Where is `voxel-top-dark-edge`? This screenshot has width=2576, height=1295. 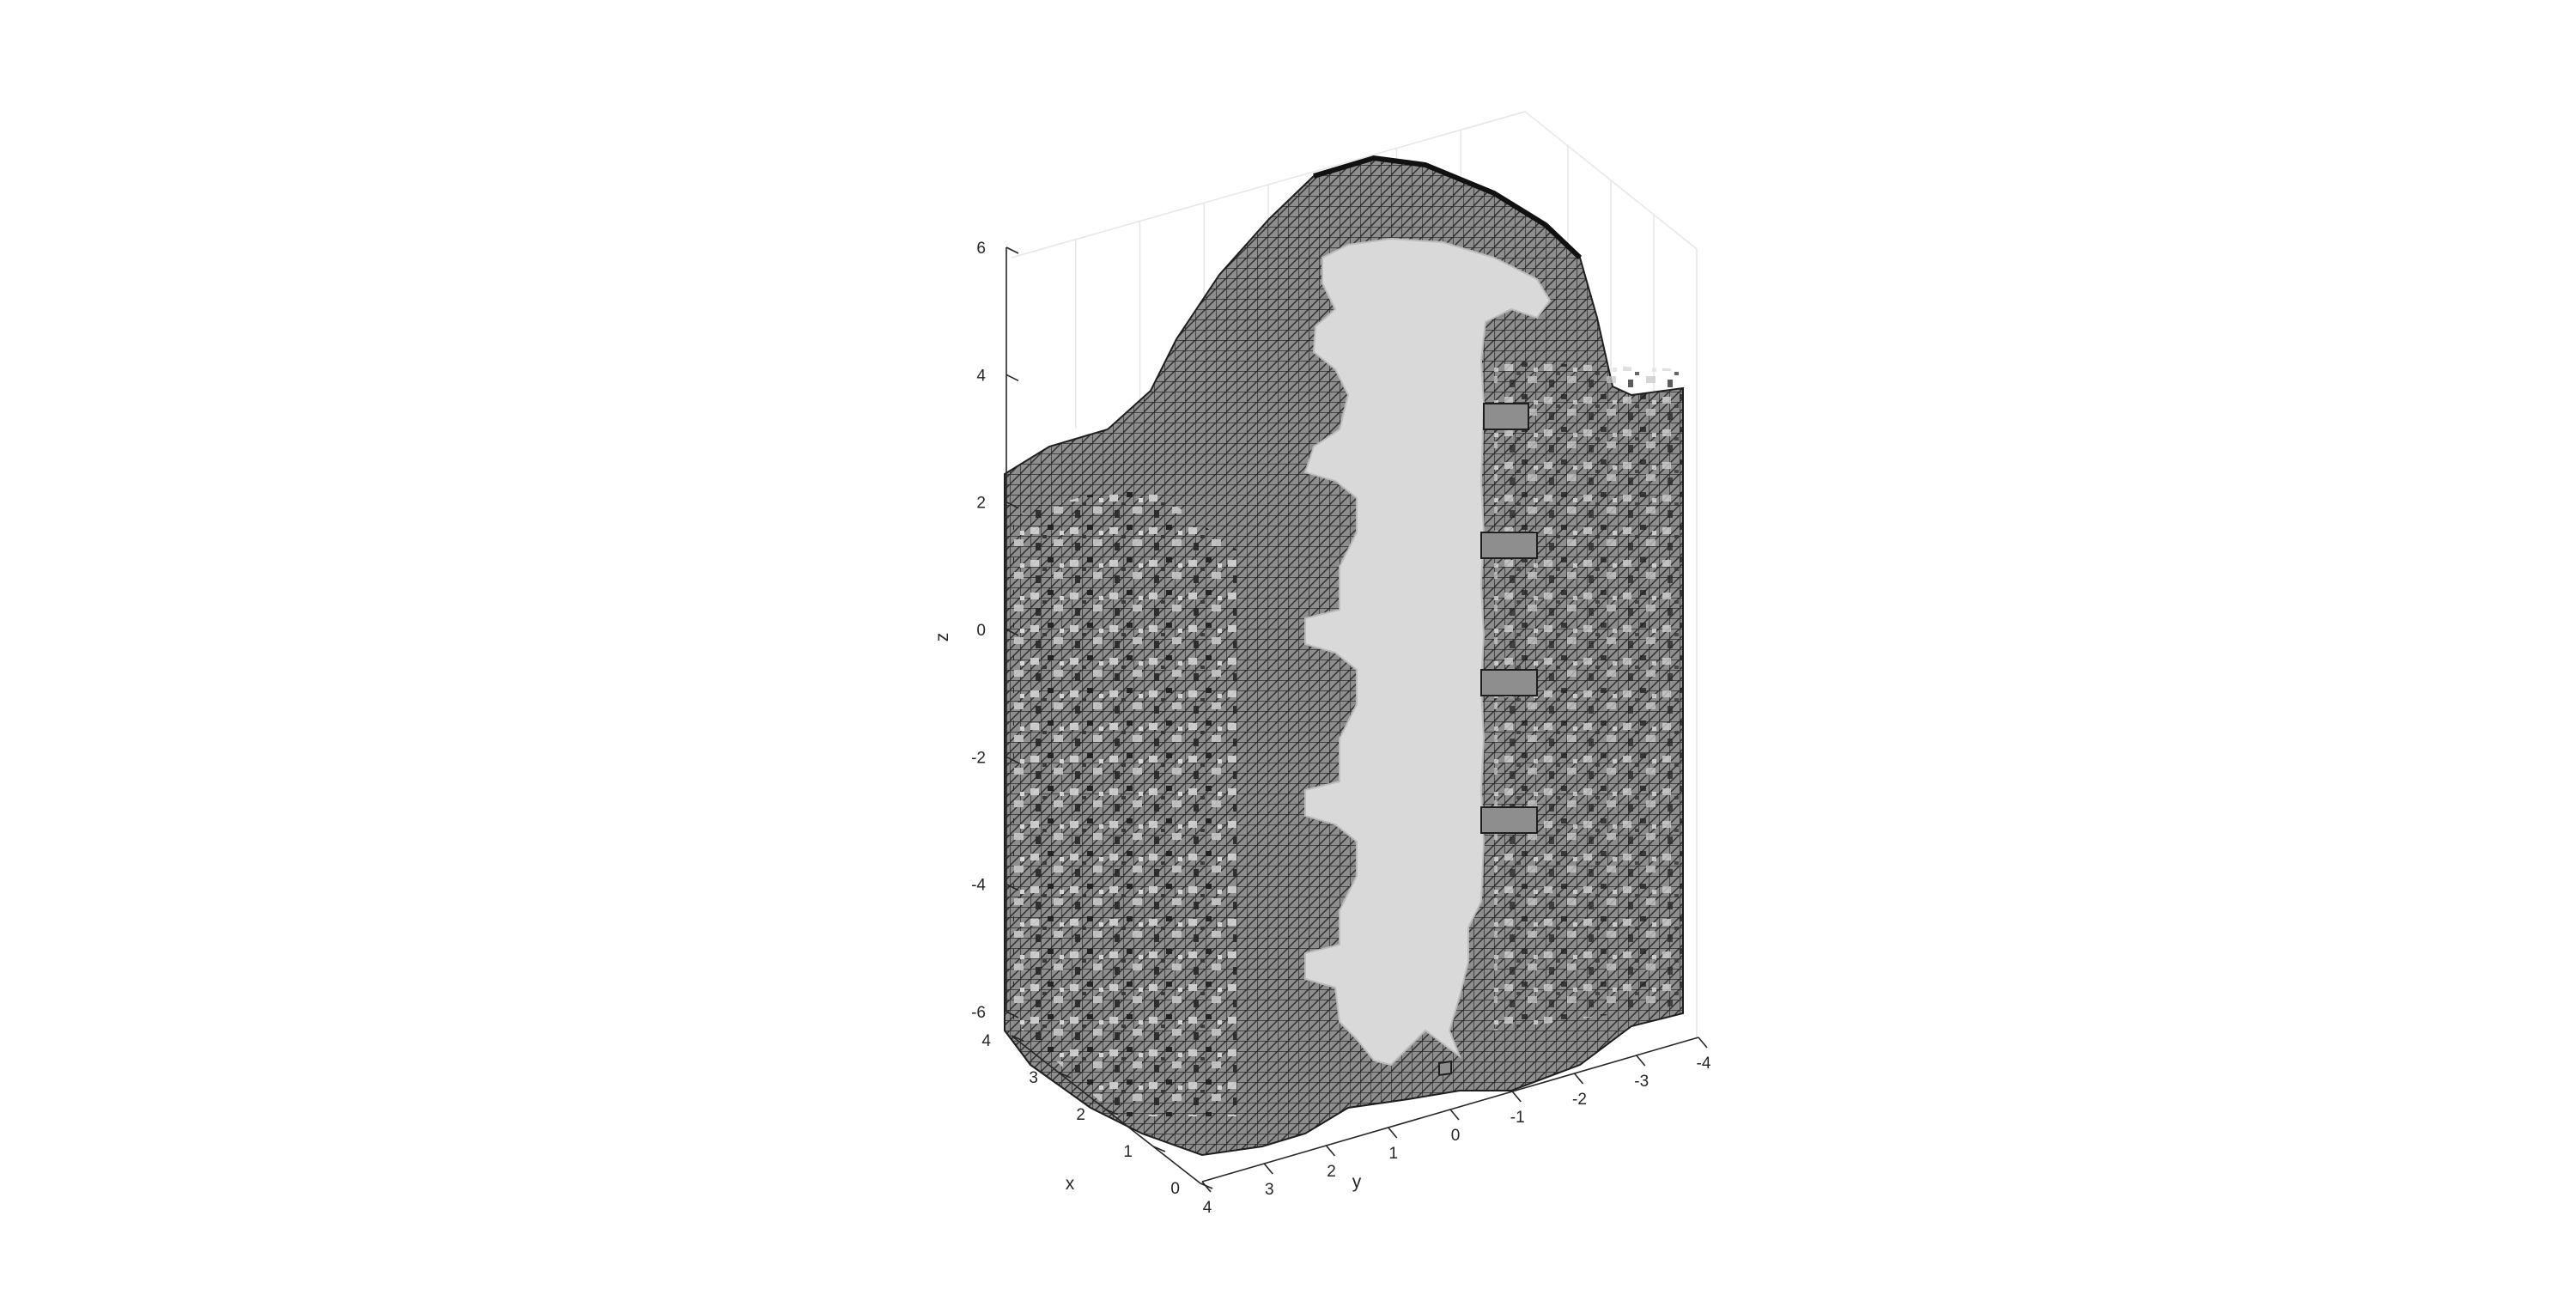
voxel-top-dark-edge is located at coordinates (1448, 207).